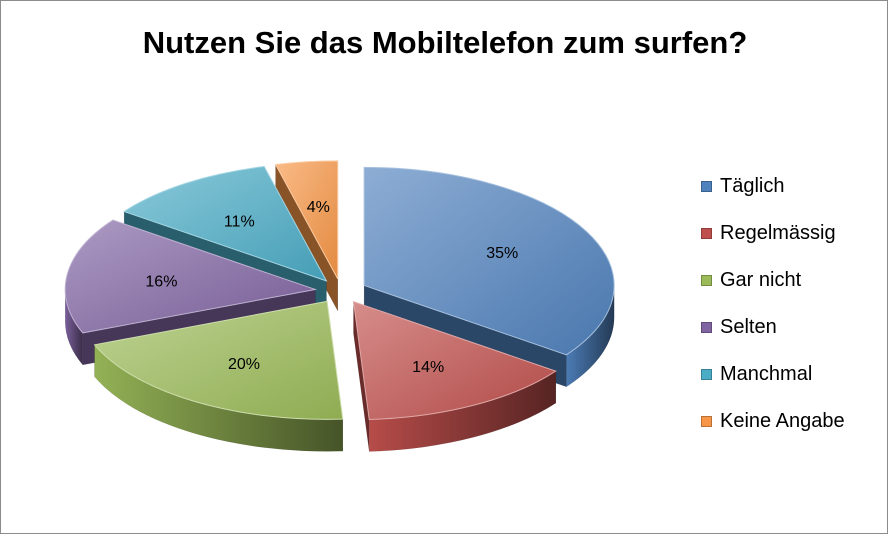 The width and height of the screenshot is (888, 535). I want to click on legend-item: Keine Angabe, so click(773, 421).